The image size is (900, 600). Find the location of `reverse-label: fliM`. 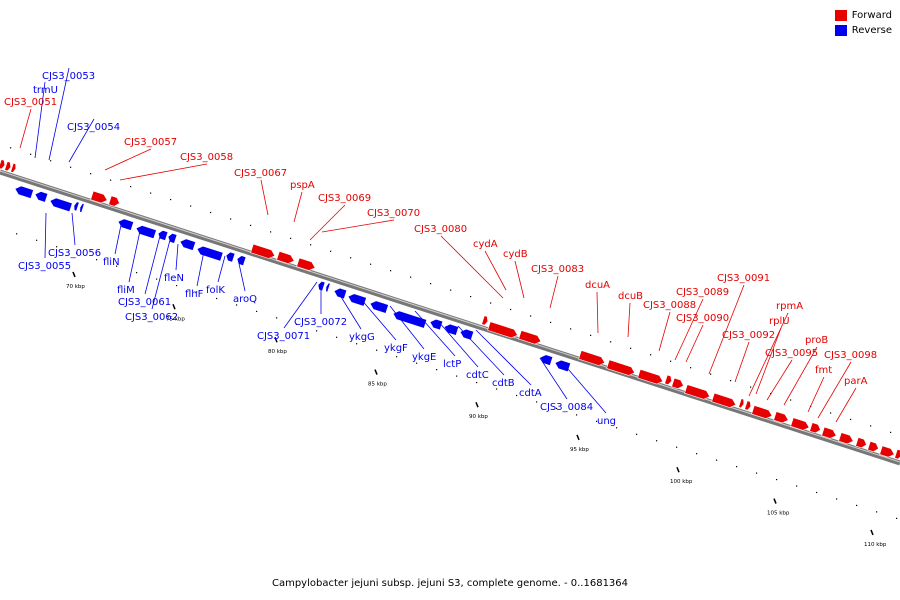

reverse-label: fliM is located at coordinates (126, 290).